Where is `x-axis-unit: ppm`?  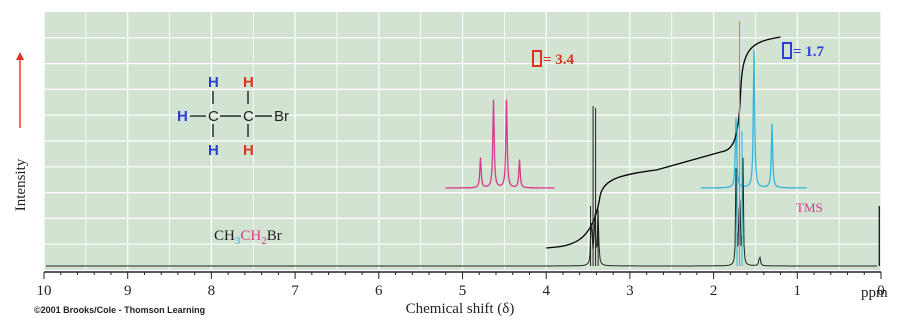 x-axis-unit: ppm is located at coordinates (874, 293).